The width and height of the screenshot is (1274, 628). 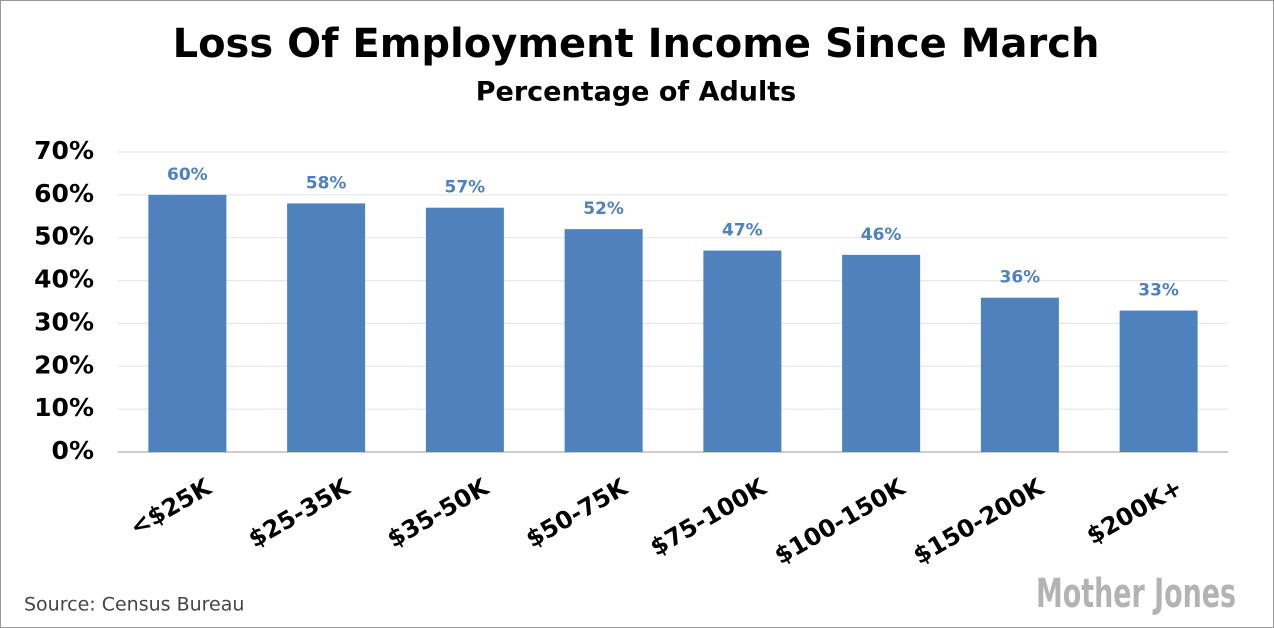 What do you see at coordinates (64, 150) in the screenshot?
I see `y-tick-label: 70%` at bounding box center [64, 150].